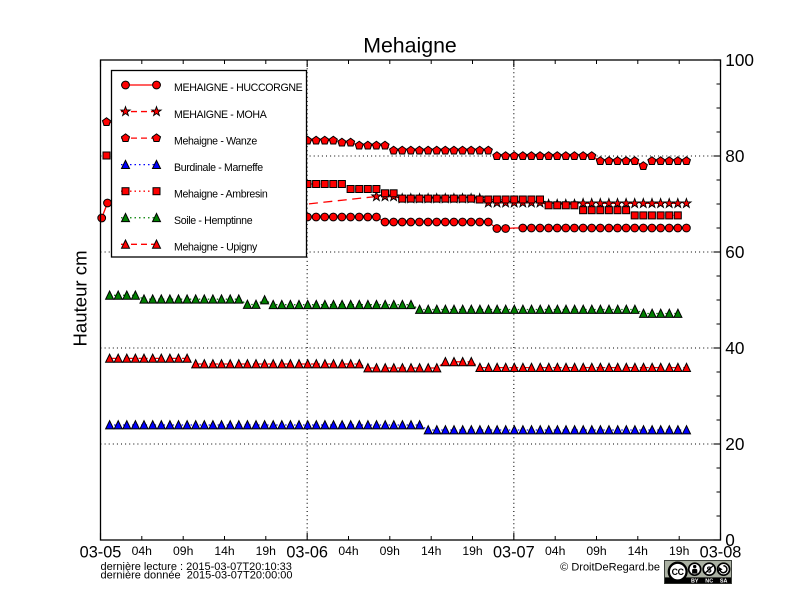 This screenshot has width=800, height=600. I want to click on svg-text:dernière lecture : 2015-03-07T: dernière lecture : 2015-03-07T20:10:33, so click(196, 567).